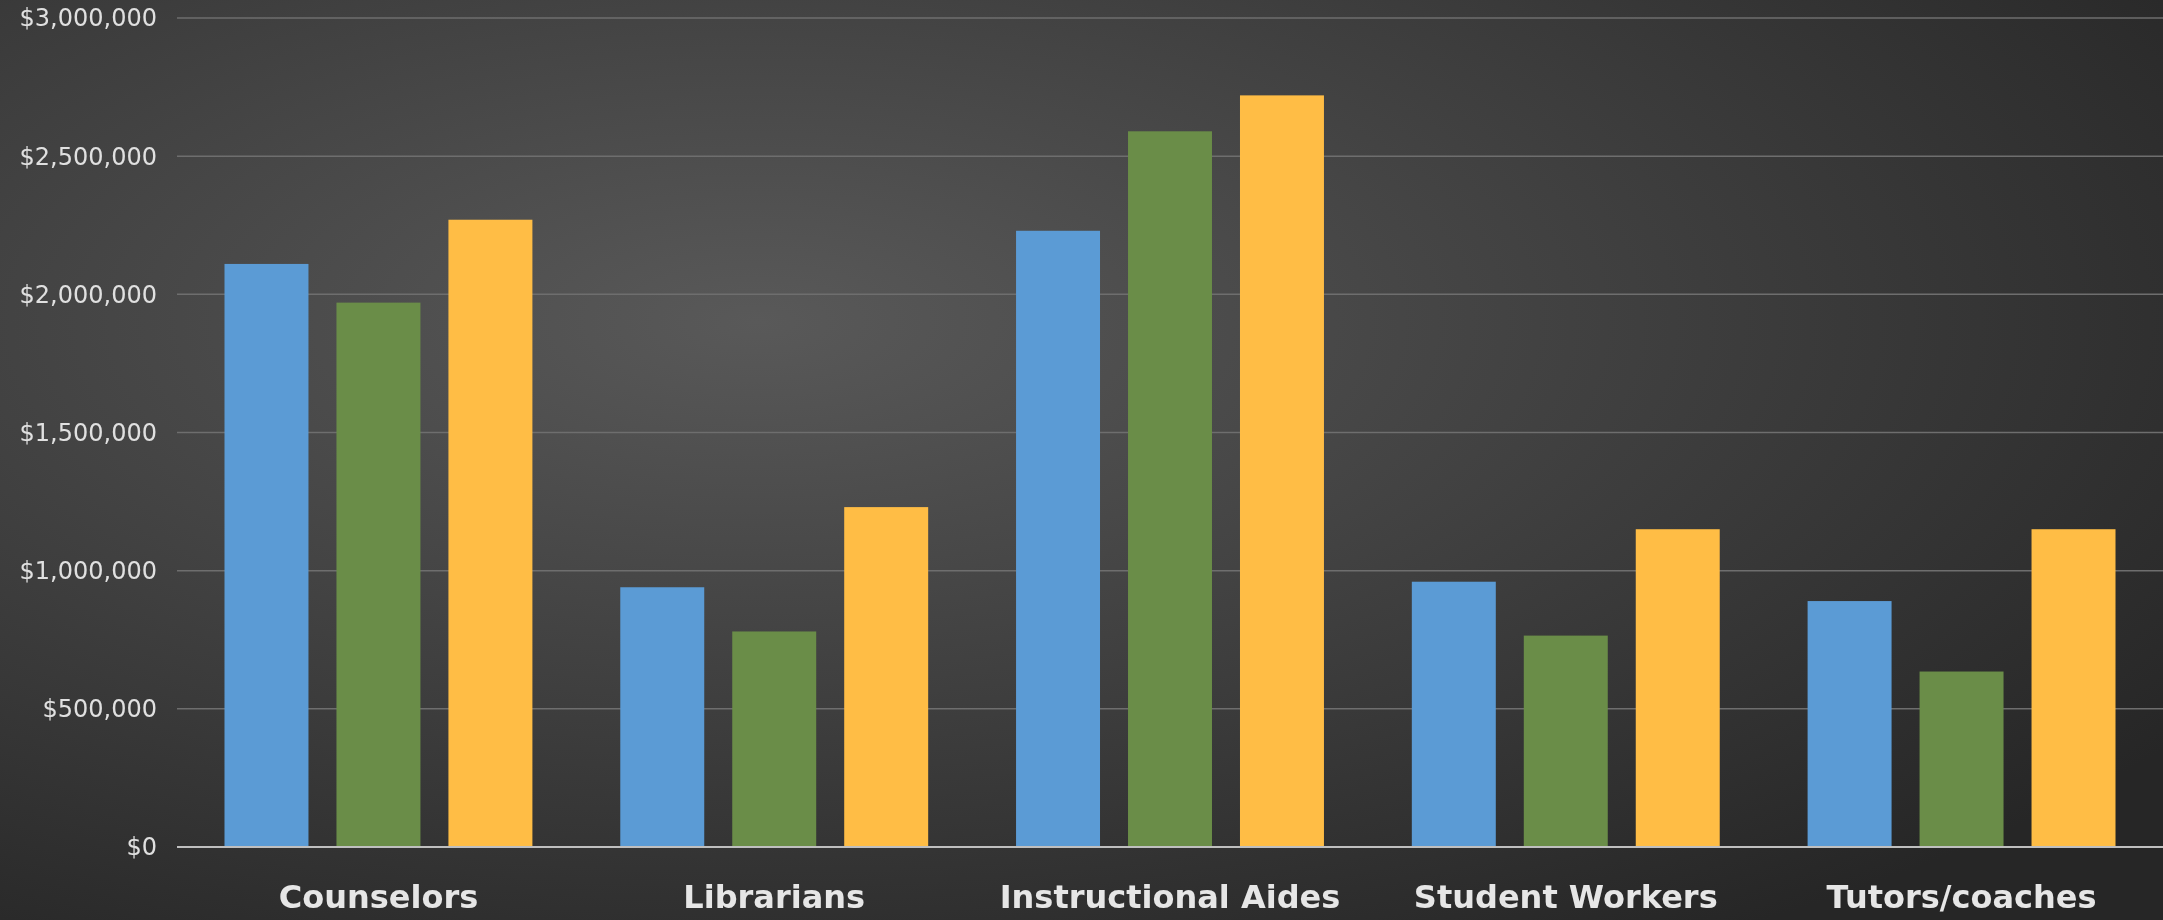 The image size is (2163, 920). Describe the element at coordinates (1961, 897) in the screenshot. I see `x-tick-label: Tutors/coaches` at that location.